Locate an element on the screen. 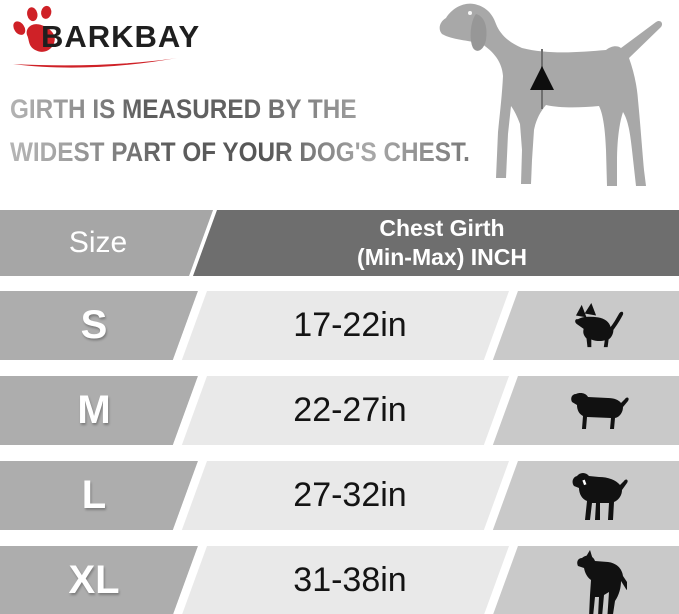  girth-value: 22-27in is located at coordinates (350, 410).